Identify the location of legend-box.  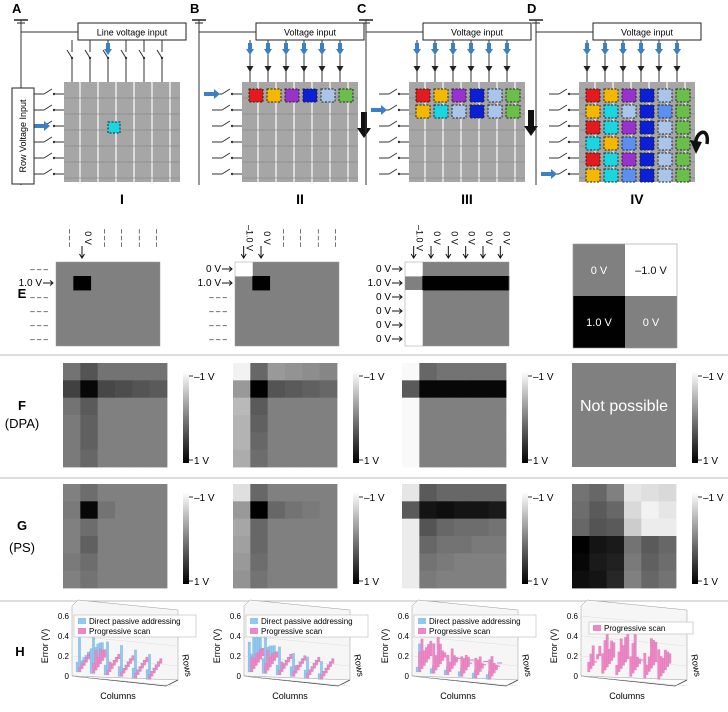
(475, 626).